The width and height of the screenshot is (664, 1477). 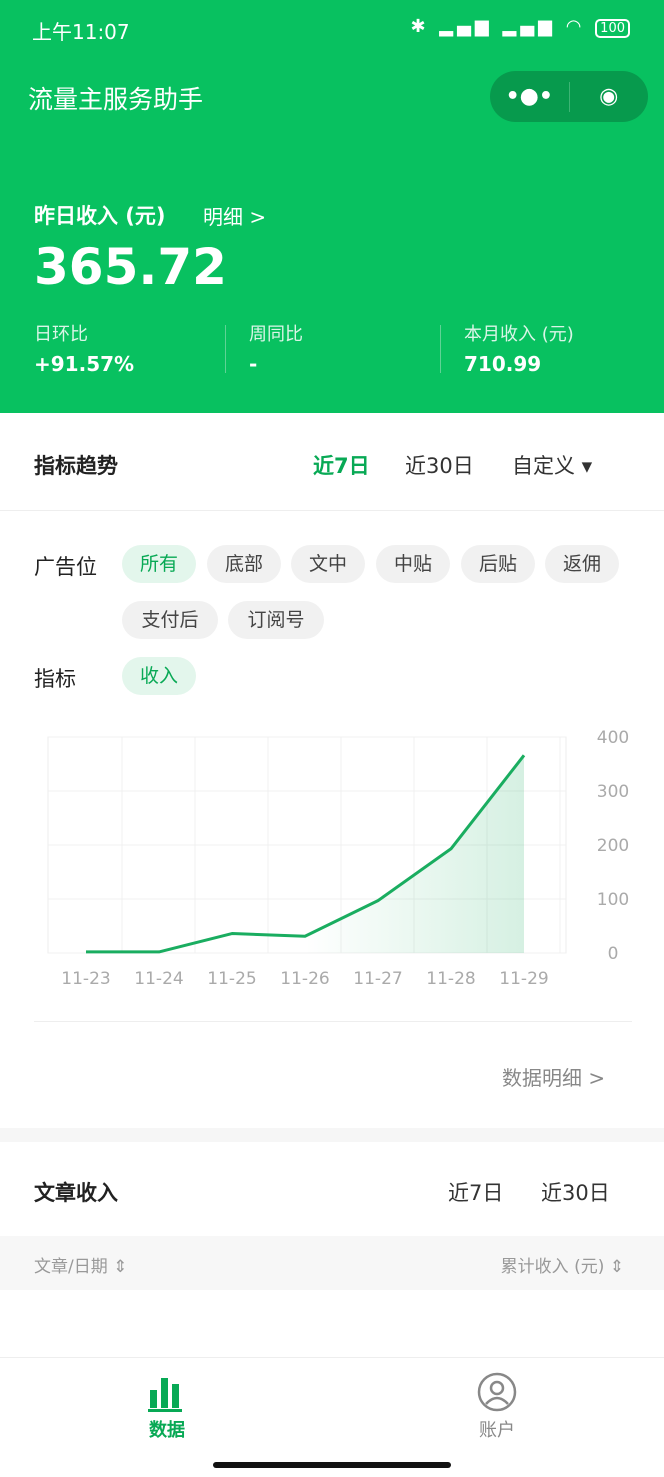 What do you see at coordinates (609, 96) in the screenshot?
I see `target-circle-icon: ◉` at bounding box center [609, 96].